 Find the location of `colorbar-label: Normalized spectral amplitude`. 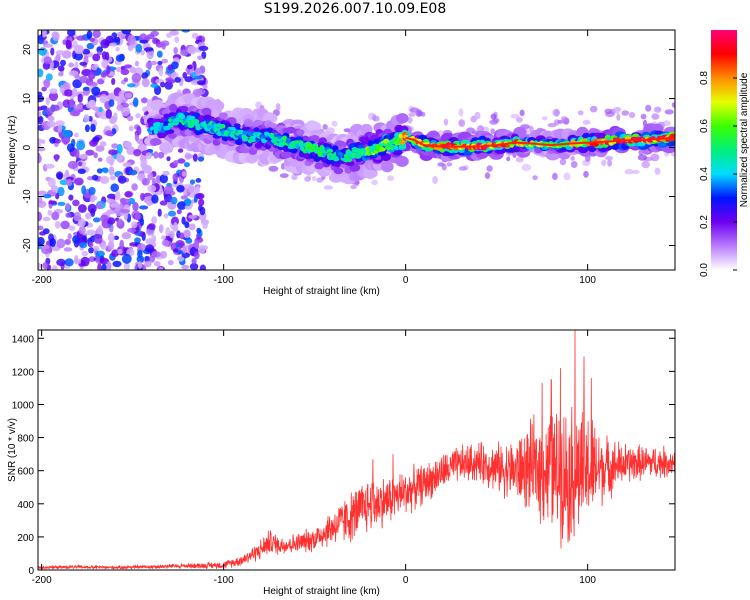

colorbar-label: Normalized spectral amplitude is located at coordinates (744, 139).